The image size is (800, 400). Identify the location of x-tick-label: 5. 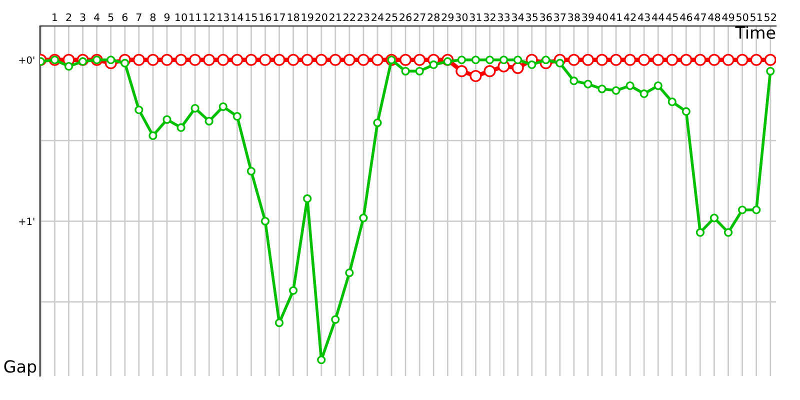
(111, 17).